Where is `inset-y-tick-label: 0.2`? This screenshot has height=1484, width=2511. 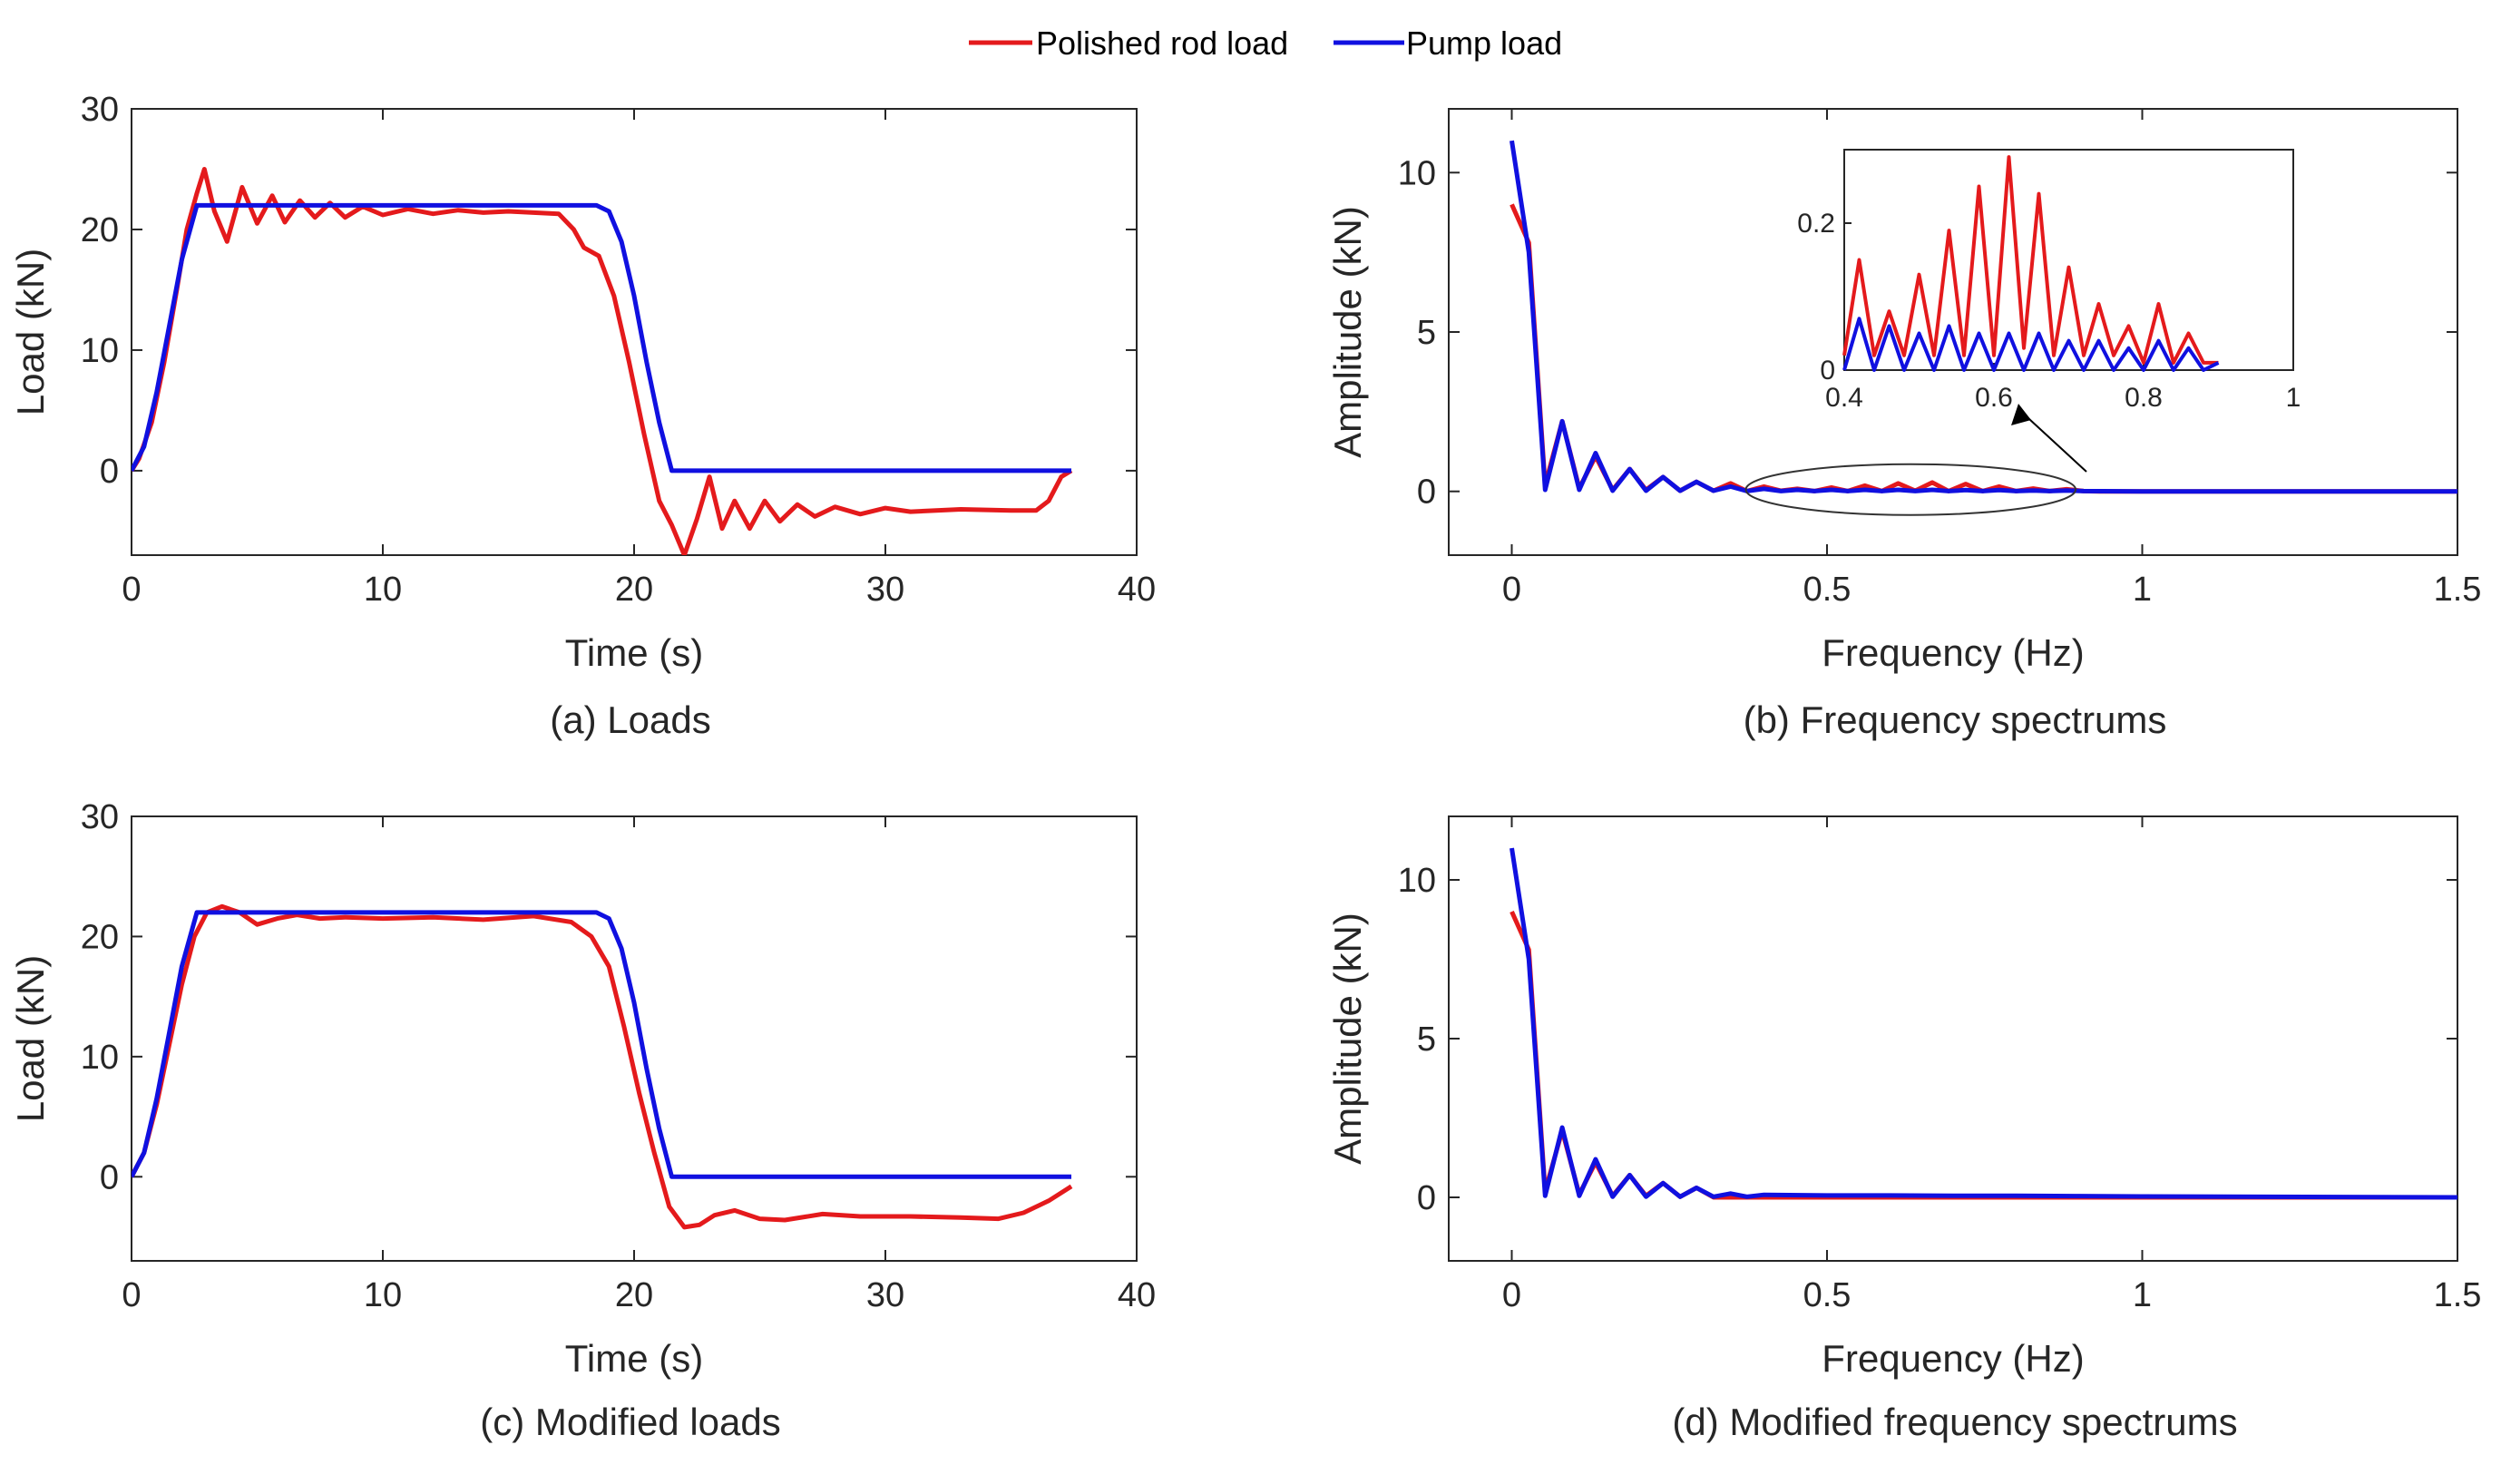
inset-y-tick-label: 0.2 is located at coordinates (1816, 224).